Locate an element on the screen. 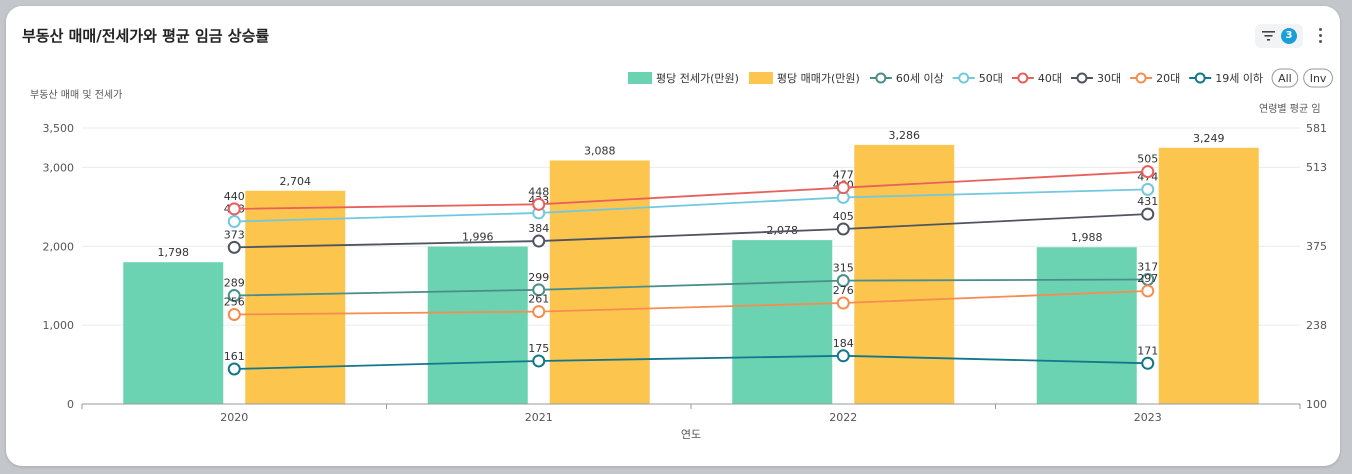 The image size is (1352, 474). legend-label: 60세 이상 is located at coordinates (920, 78).